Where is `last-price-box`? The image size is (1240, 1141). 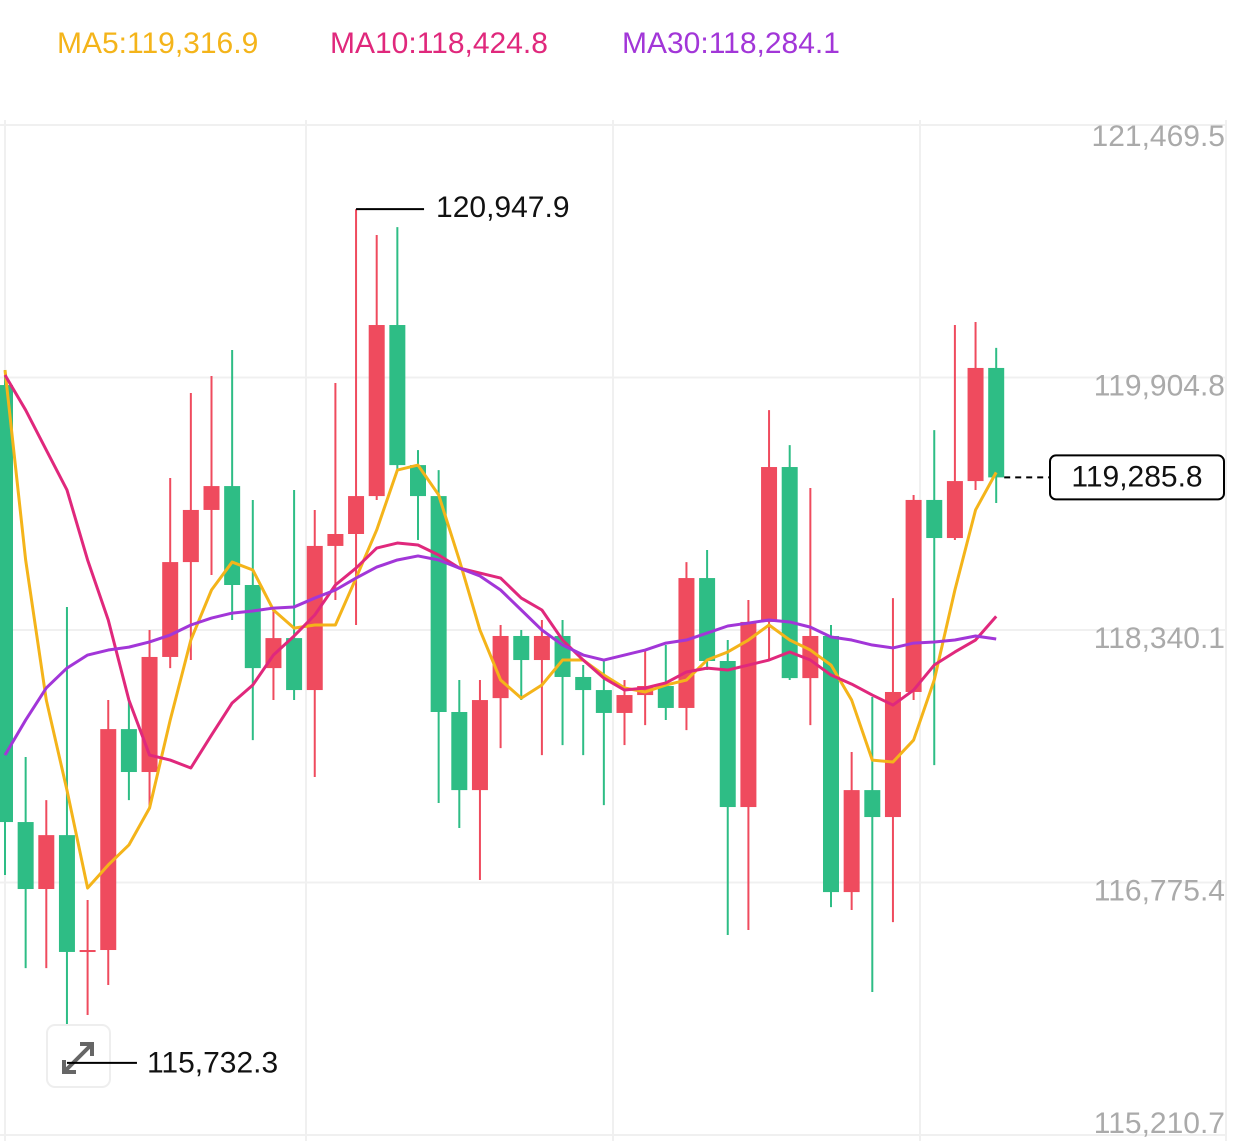
last-price-box is located at coordinates (1137, 477).